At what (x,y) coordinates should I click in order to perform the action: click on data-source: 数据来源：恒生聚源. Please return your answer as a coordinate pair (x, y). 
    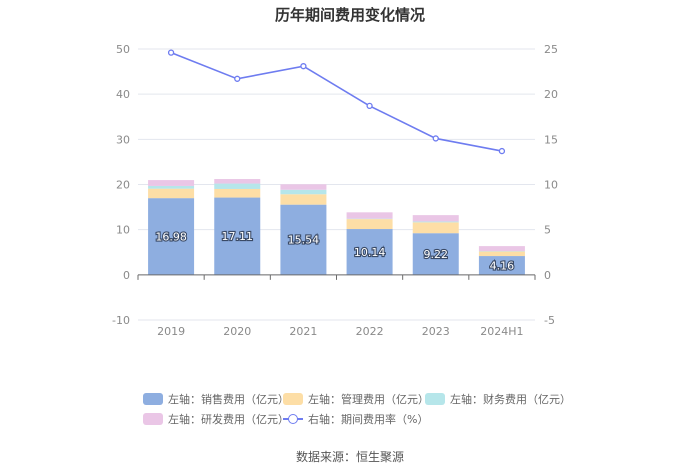
    Looking at the image, I should click on (349, 457).